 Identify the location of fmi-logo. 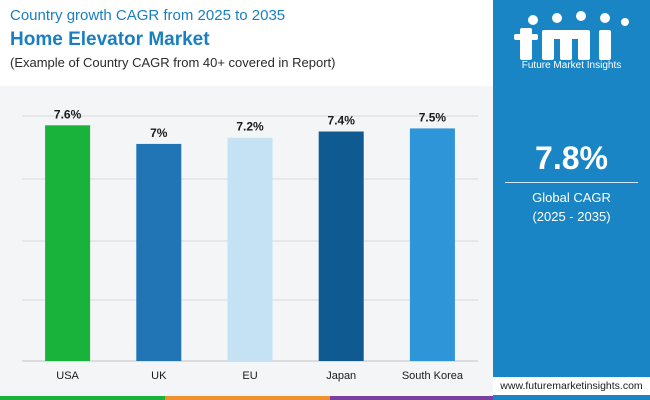
(571, 35).